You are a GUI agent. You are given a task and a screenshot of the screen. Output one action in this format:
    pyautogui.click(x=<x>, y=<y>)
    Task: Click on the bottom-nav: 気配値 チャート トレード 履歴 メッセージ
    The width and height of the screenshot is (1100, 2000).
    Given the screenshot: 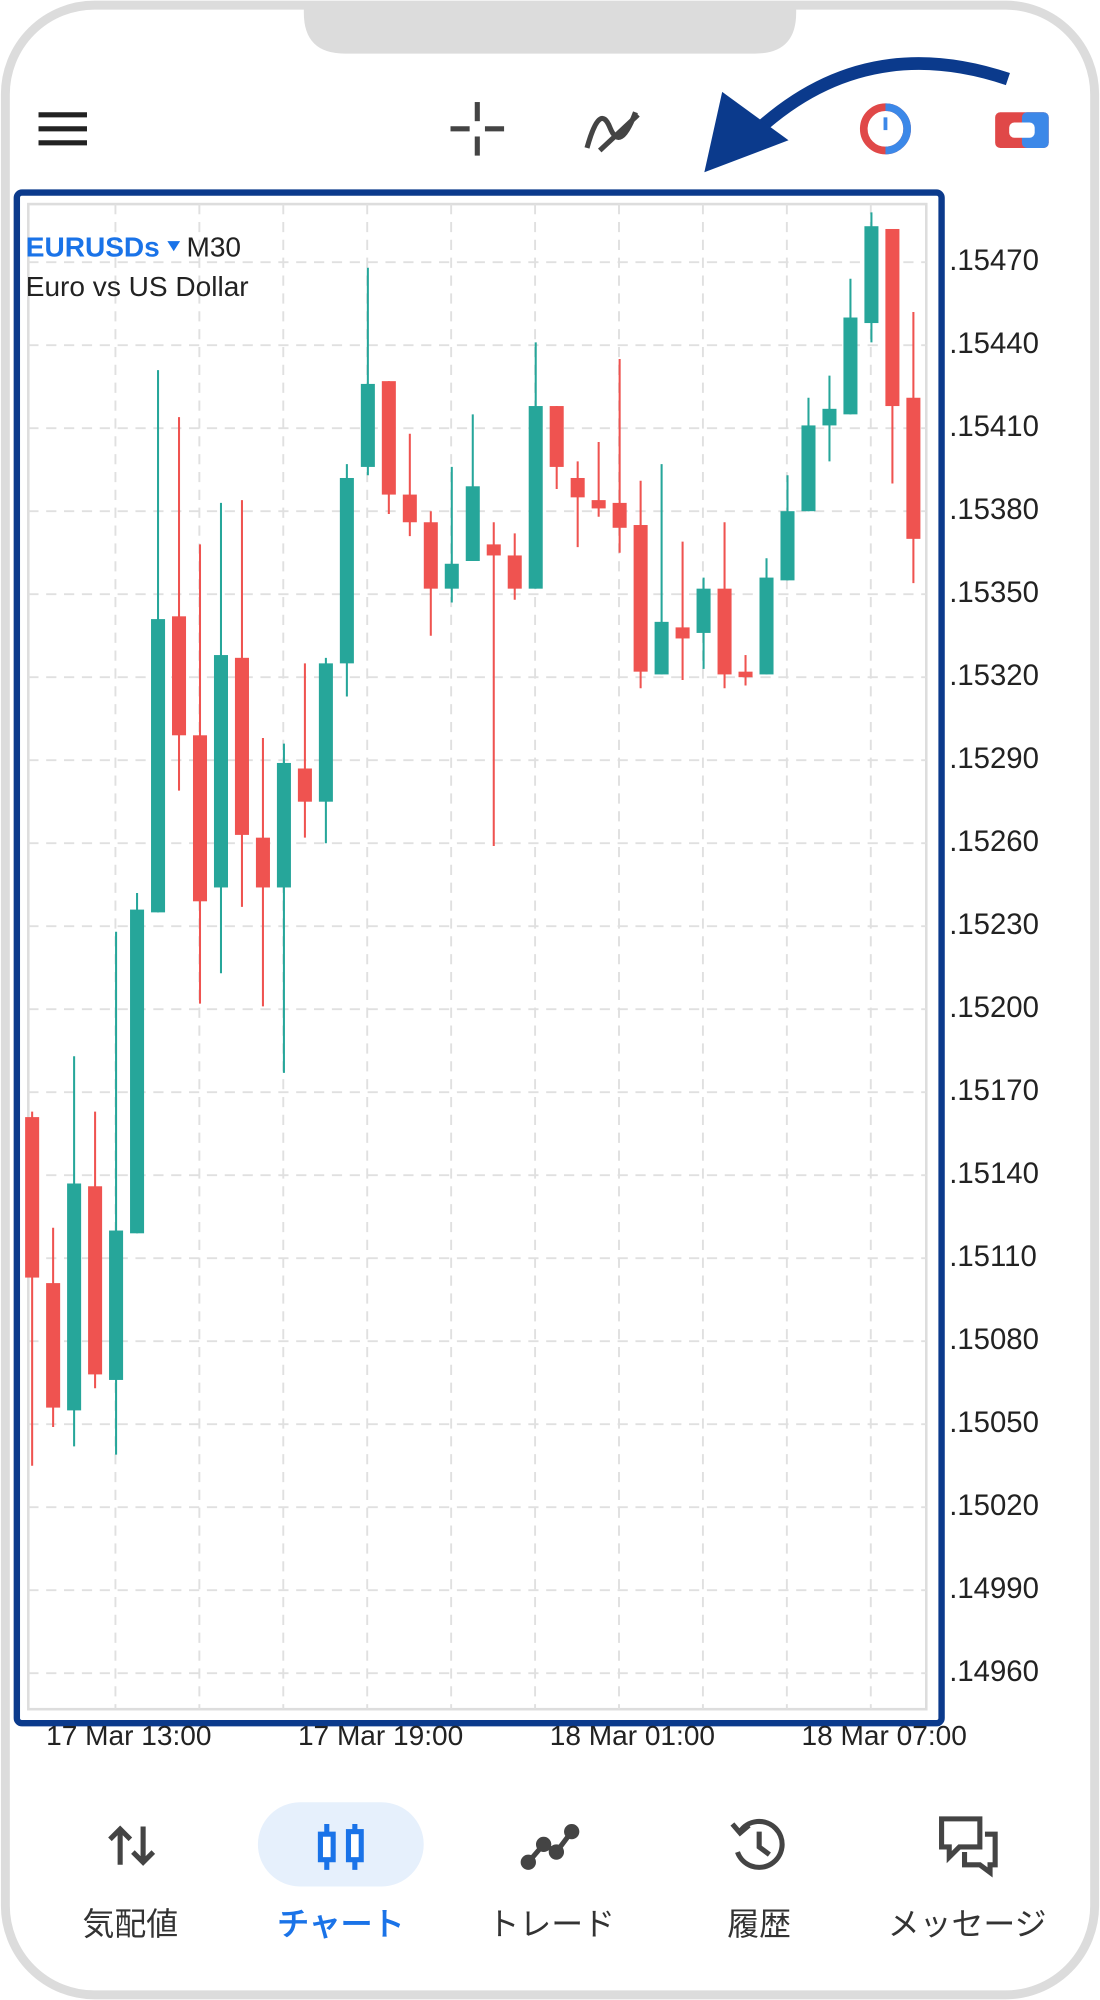 What is the action you would take?
    pyautogui.click(x=565, y=1924)
    